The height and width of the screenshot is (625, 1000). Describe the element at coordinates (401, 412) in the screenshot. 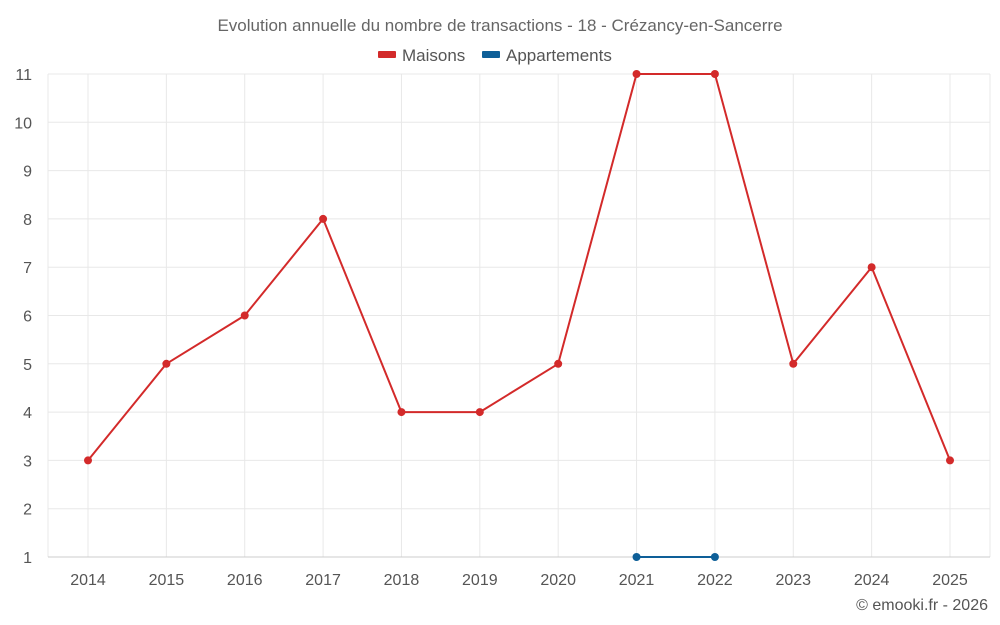

I see `data-point-maisons-2018` at that location.